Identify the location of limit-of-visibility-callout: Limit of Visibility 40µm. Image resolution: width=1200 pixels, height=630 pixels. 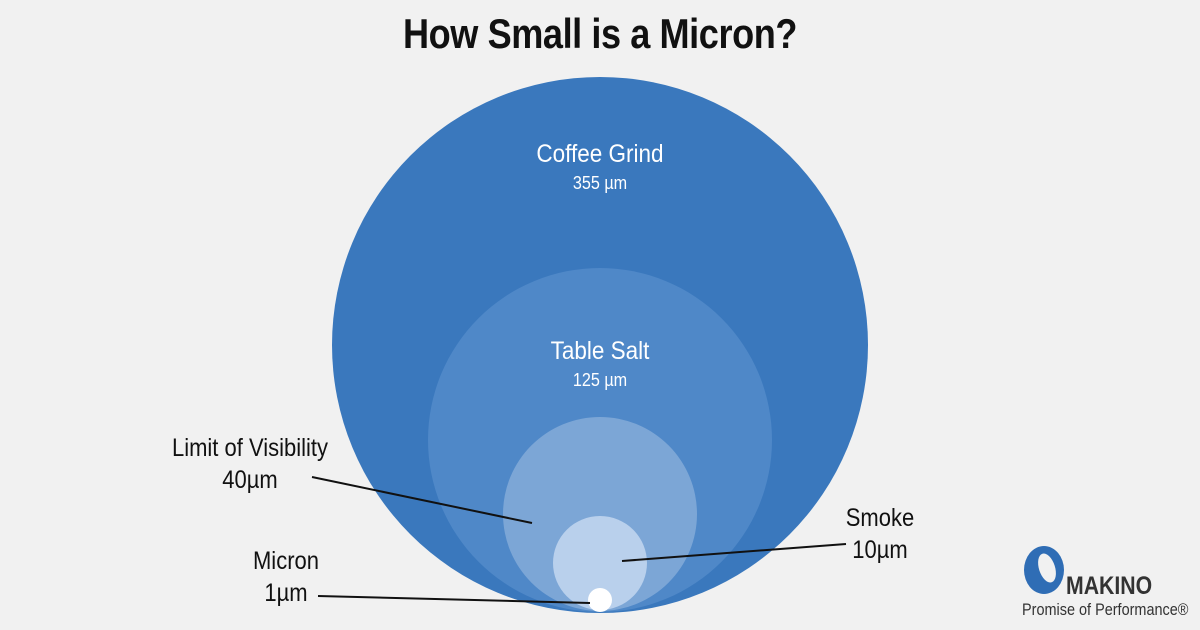
(249, 464).